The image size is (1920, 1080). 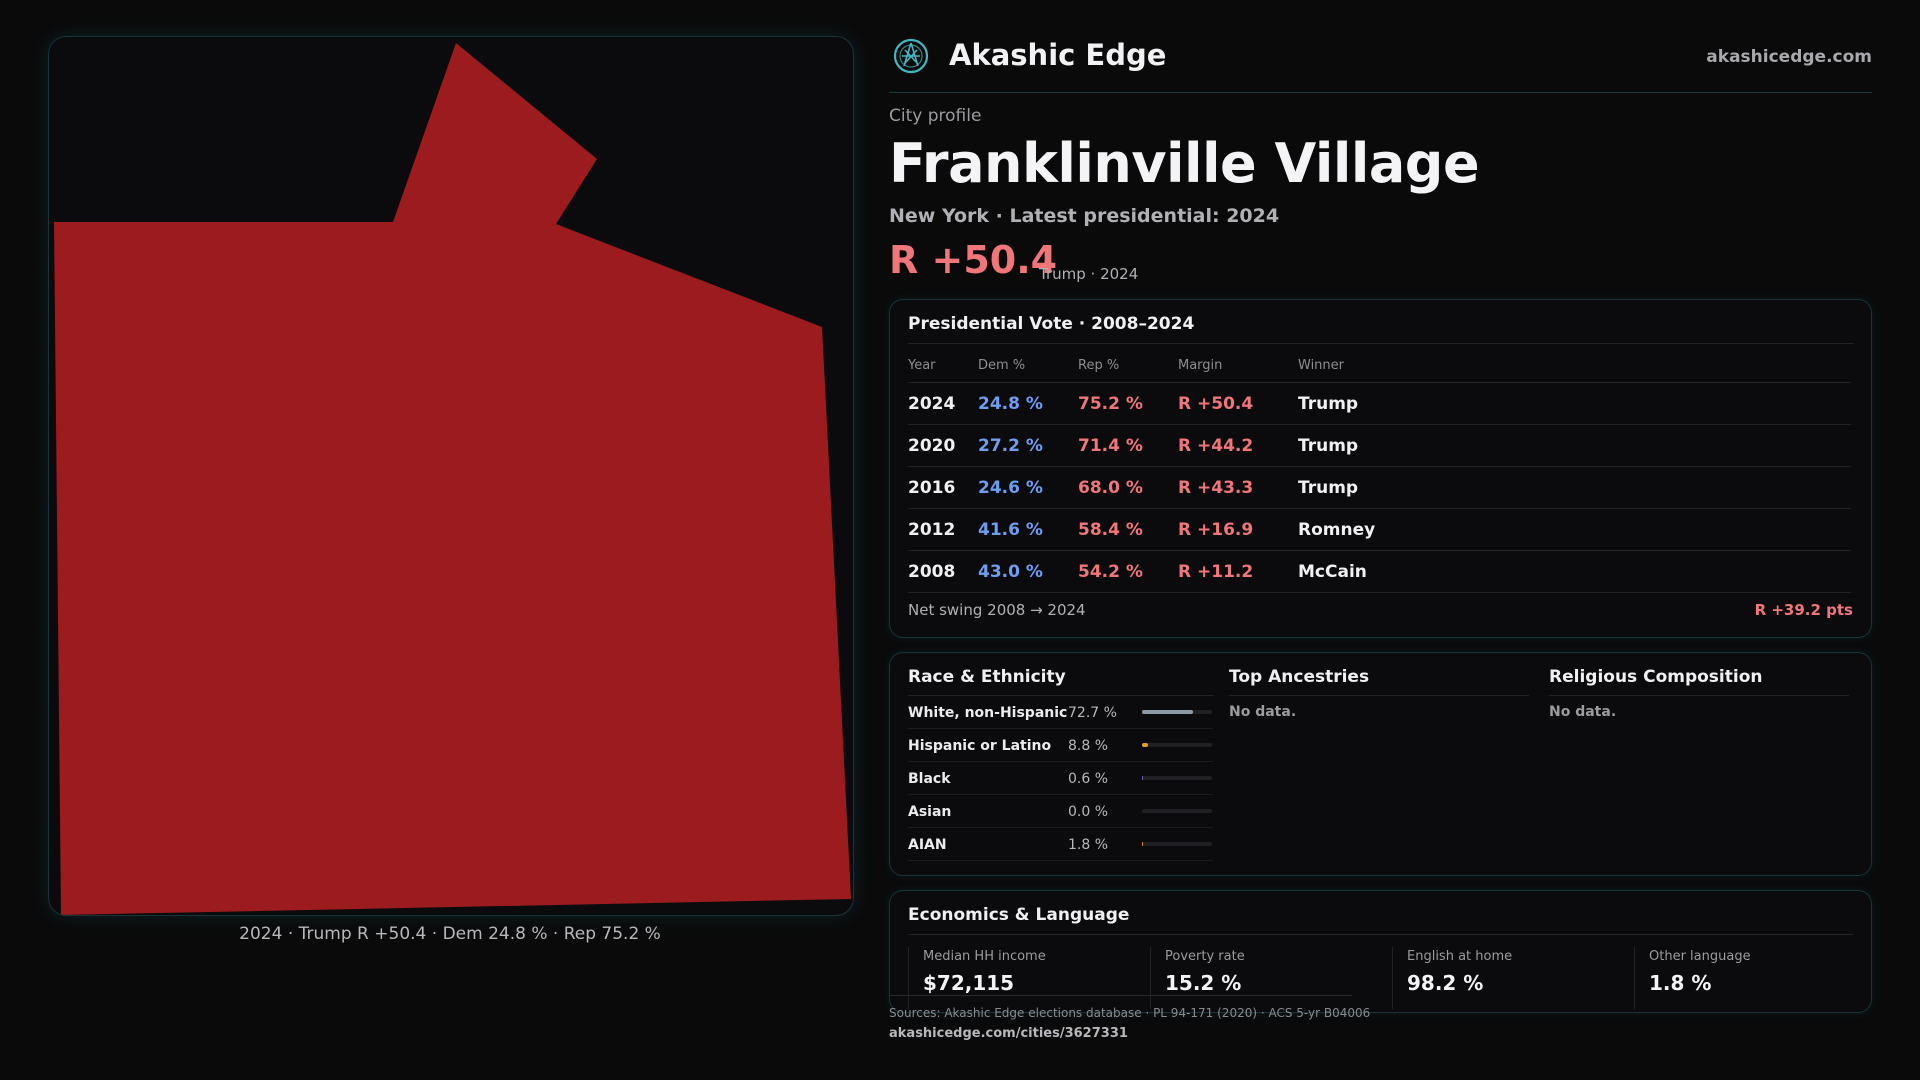 What do you see at coordinates (1060, 844) in the screenshot?
I see `list-item: AIAN 1.8 %` at bounding box center [1060, 844].